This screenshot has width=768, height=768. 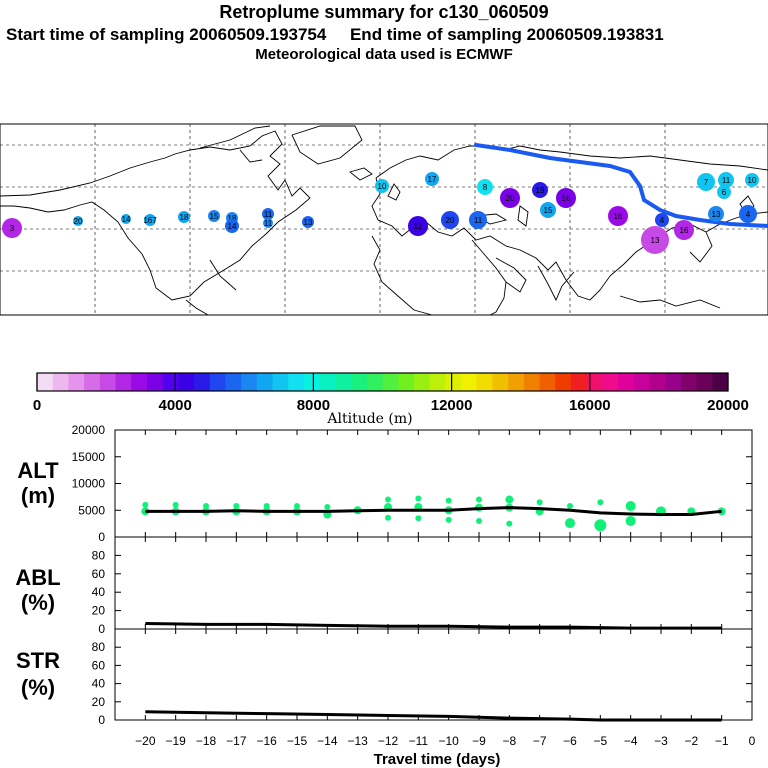 I want to click on map-cluster-label: 3, so click(x=12, y=228).